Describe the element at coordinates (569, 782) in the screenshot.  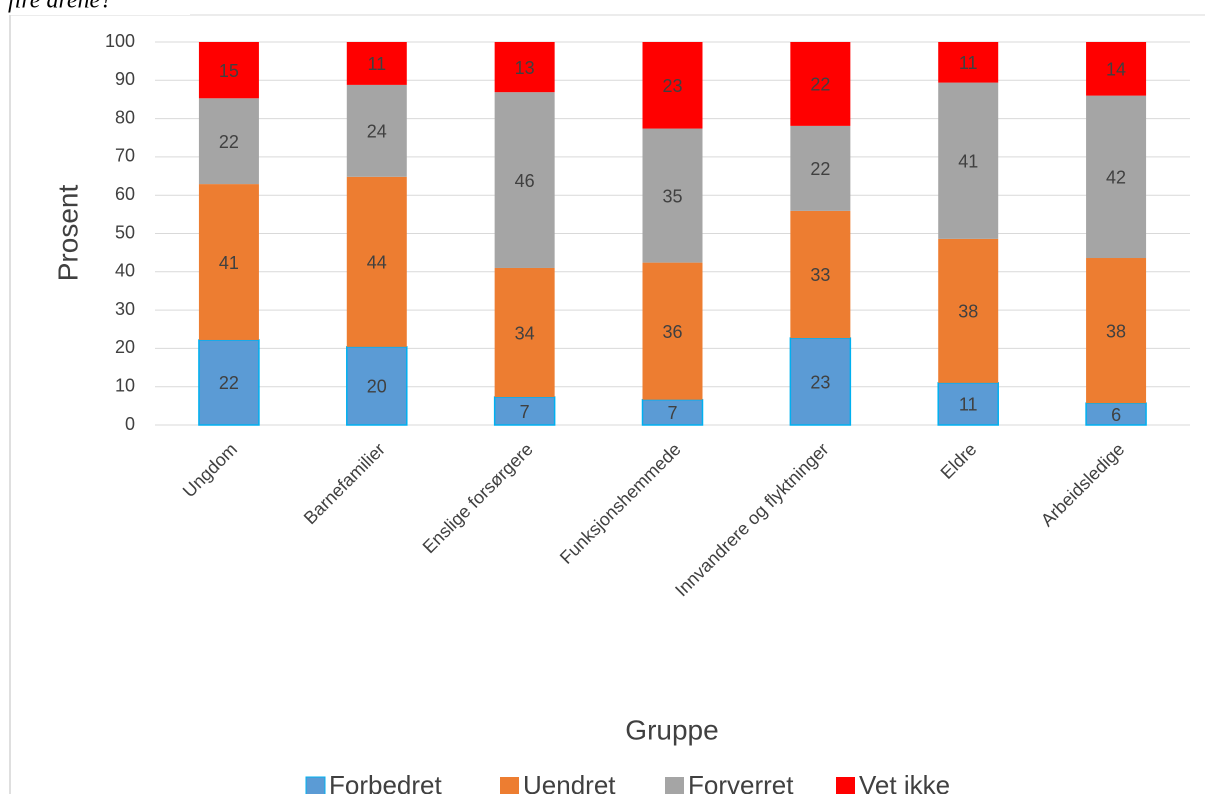
I see `legend-label: Uendret` at that location.